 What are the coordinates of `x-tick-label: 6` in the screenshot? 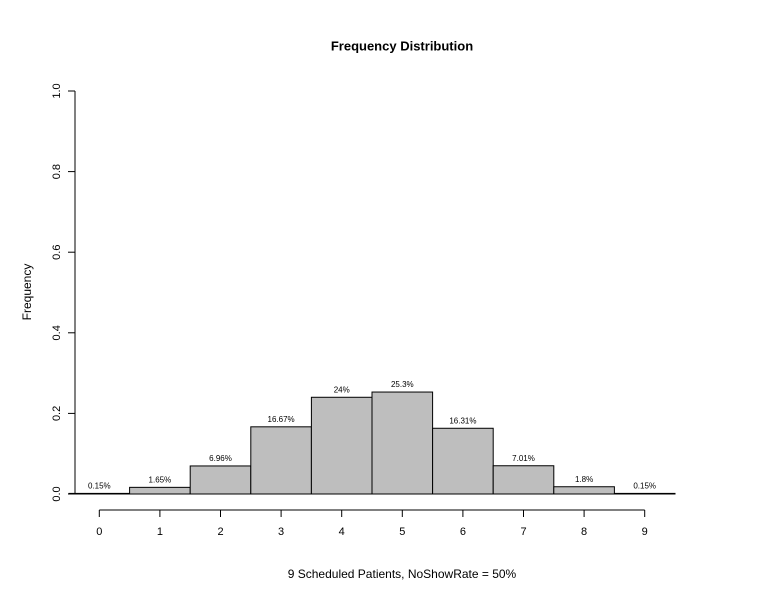 It's located at (463, 532).